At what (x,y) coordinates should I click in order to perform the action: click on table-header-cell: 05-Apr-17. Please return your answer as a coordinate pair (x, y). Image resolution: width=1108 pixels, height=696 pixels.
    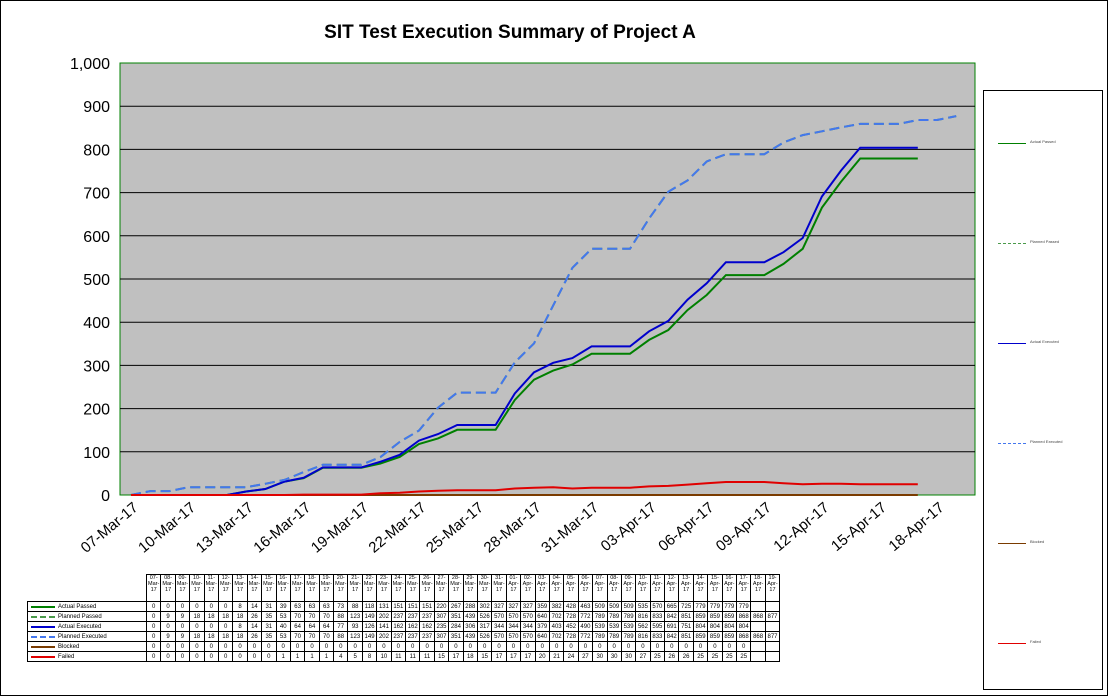
    Looking at the image, I should click on (571, 588).